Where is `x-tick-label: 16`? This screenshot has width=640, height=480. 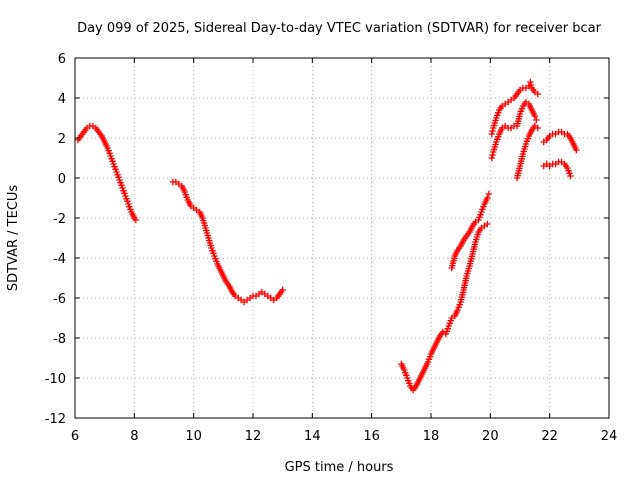
x-tick-label: 16 is located at coordinates (371, 436).